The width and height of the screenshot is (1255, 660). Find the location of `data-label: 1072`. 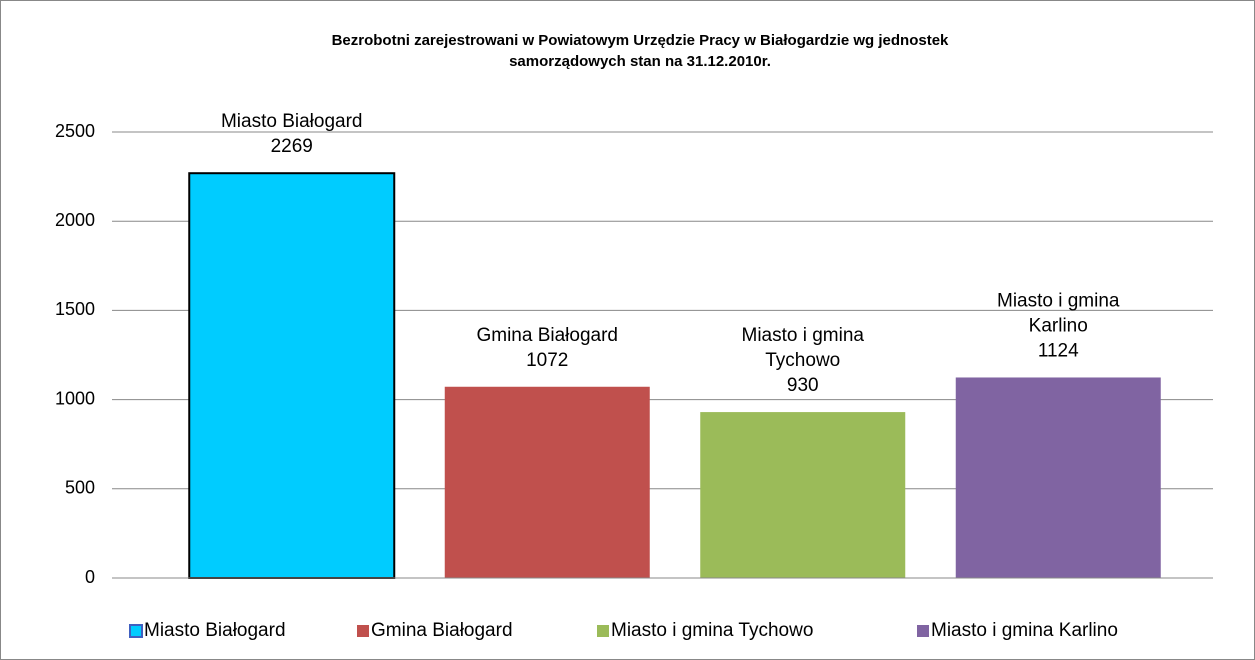

data-label: 1072 is located at coordinates (547, 360).